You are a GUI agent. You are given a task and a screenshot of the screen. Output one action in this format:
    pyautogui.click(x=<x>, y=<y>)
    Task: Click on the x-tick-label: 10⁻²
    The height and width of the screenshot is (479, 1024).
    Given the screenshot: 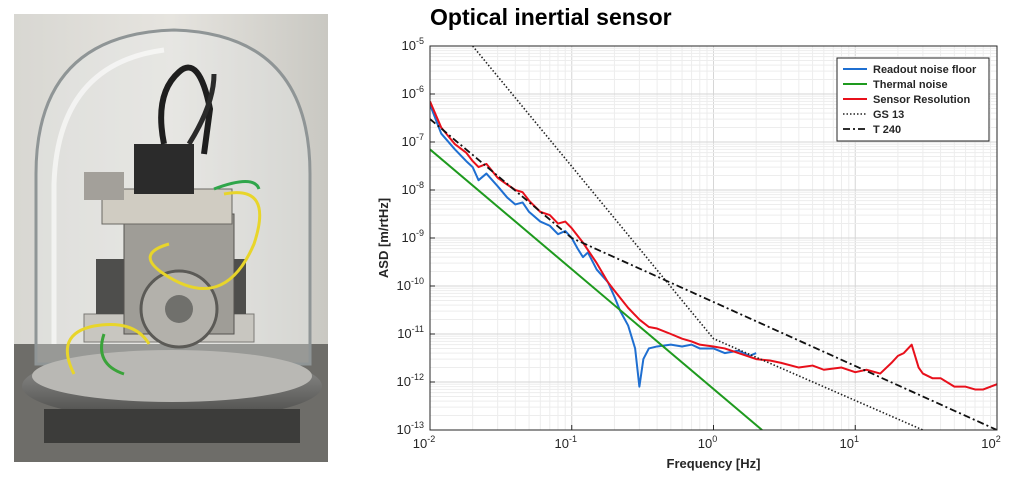 What is the action you would take?
    pyautogui.click(x=424, y=442)
    